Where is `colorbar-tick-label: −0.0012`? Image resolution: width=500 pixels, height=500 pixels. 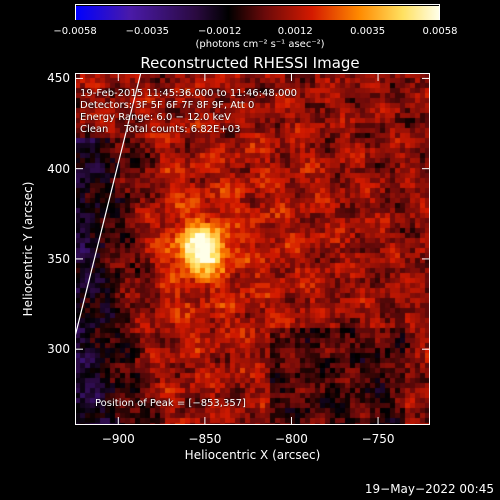
colorbar-tick-label: −0.0012 is located at coordinates (220, 31).